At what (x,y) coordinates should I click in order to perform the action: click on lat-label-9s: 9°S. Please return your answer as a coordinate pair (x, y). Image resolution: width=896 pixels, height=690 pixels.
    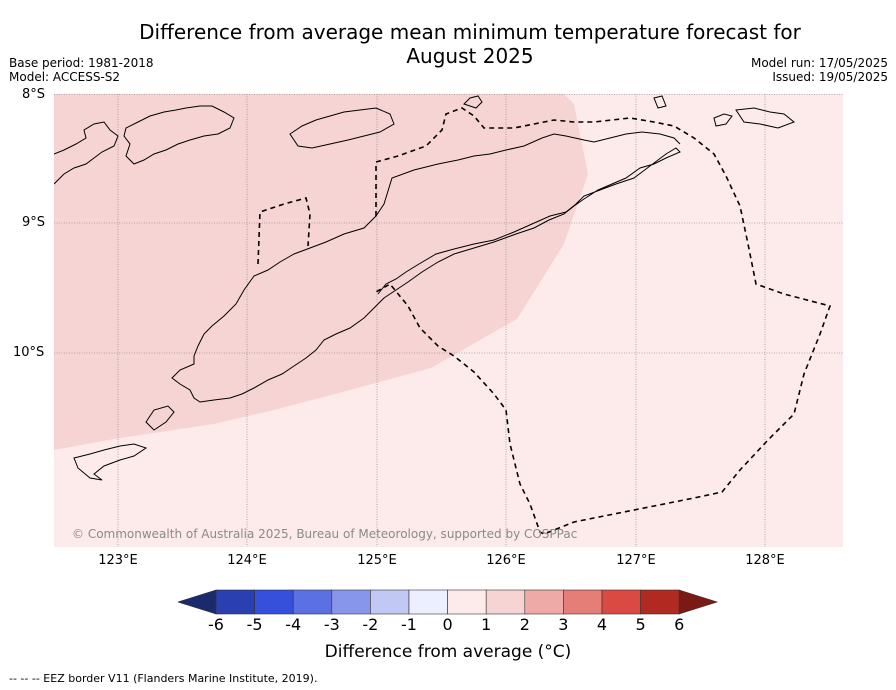
    Looking at the image, I should click on (34, 222).